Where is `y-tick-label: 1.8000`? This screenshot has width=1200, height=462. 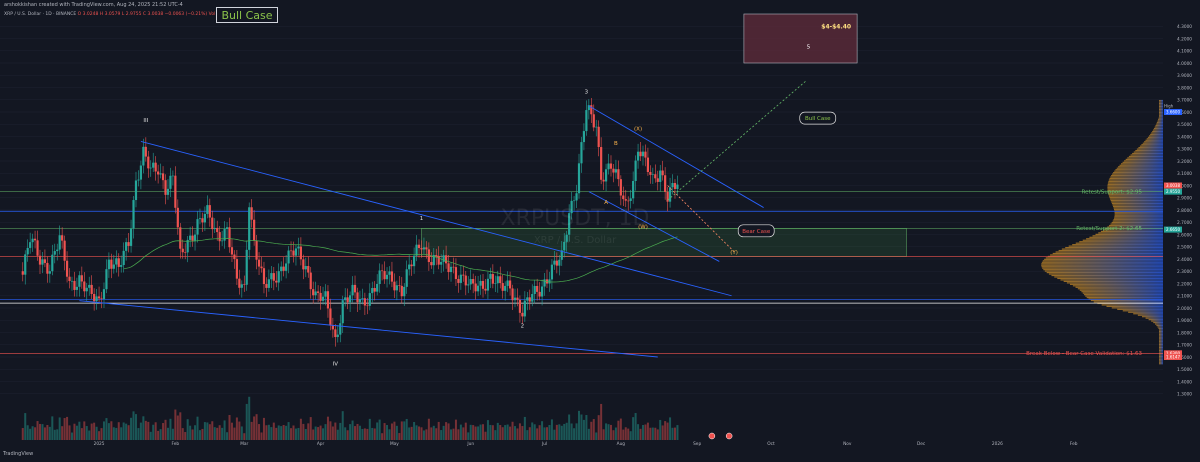
y-tick-label: 1.8000 is located at coordinates (1184, 333).